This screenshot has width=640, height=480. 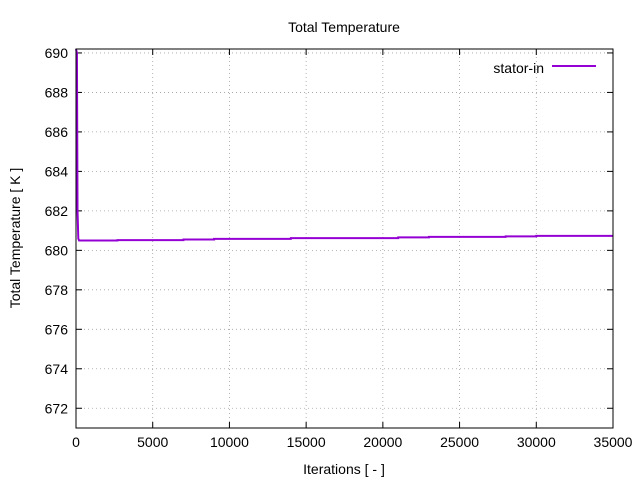 What do you see at coordinates (57, 53) in the screenshot?
I see `y-tick-label: 690` at bounding box center [57, 53].